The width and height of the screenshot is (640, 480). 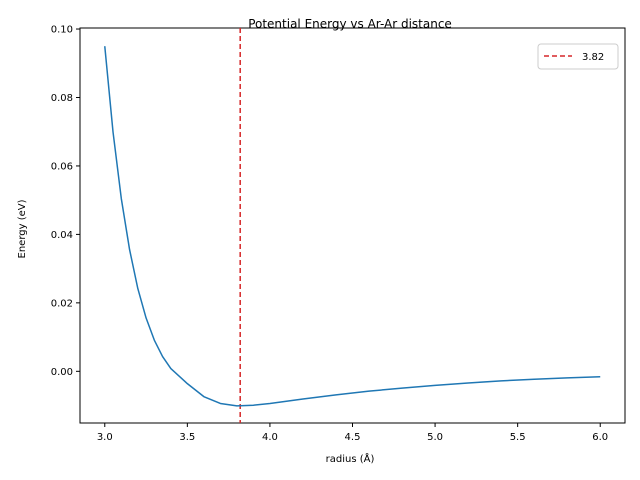 What do you see at coordinates (62, 372) in the screenshot?
I see `y-tick-label: 0.00` at bounding box center [62, 372].